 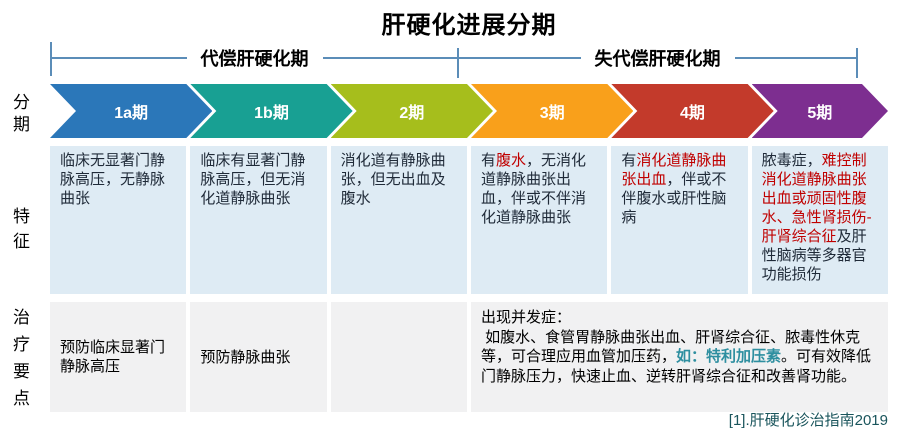 I want to click on chevron-arrow-shape: 1b期, so click(x=271, y=111).